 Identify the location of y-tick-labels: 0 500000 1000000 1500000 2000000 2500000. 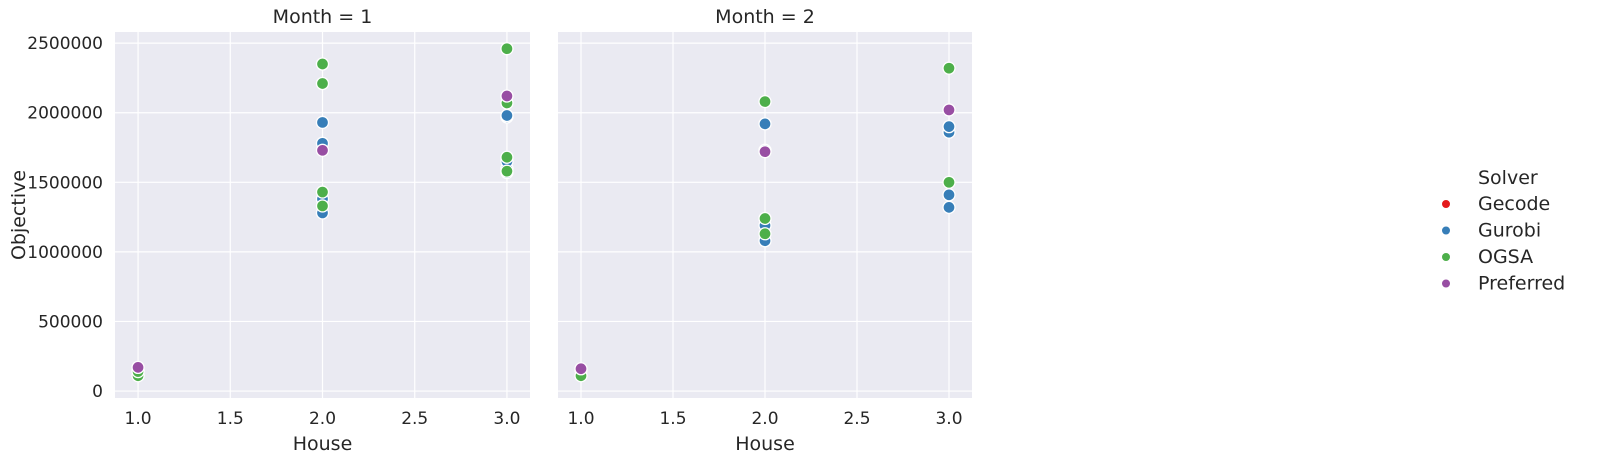
(65, 218).